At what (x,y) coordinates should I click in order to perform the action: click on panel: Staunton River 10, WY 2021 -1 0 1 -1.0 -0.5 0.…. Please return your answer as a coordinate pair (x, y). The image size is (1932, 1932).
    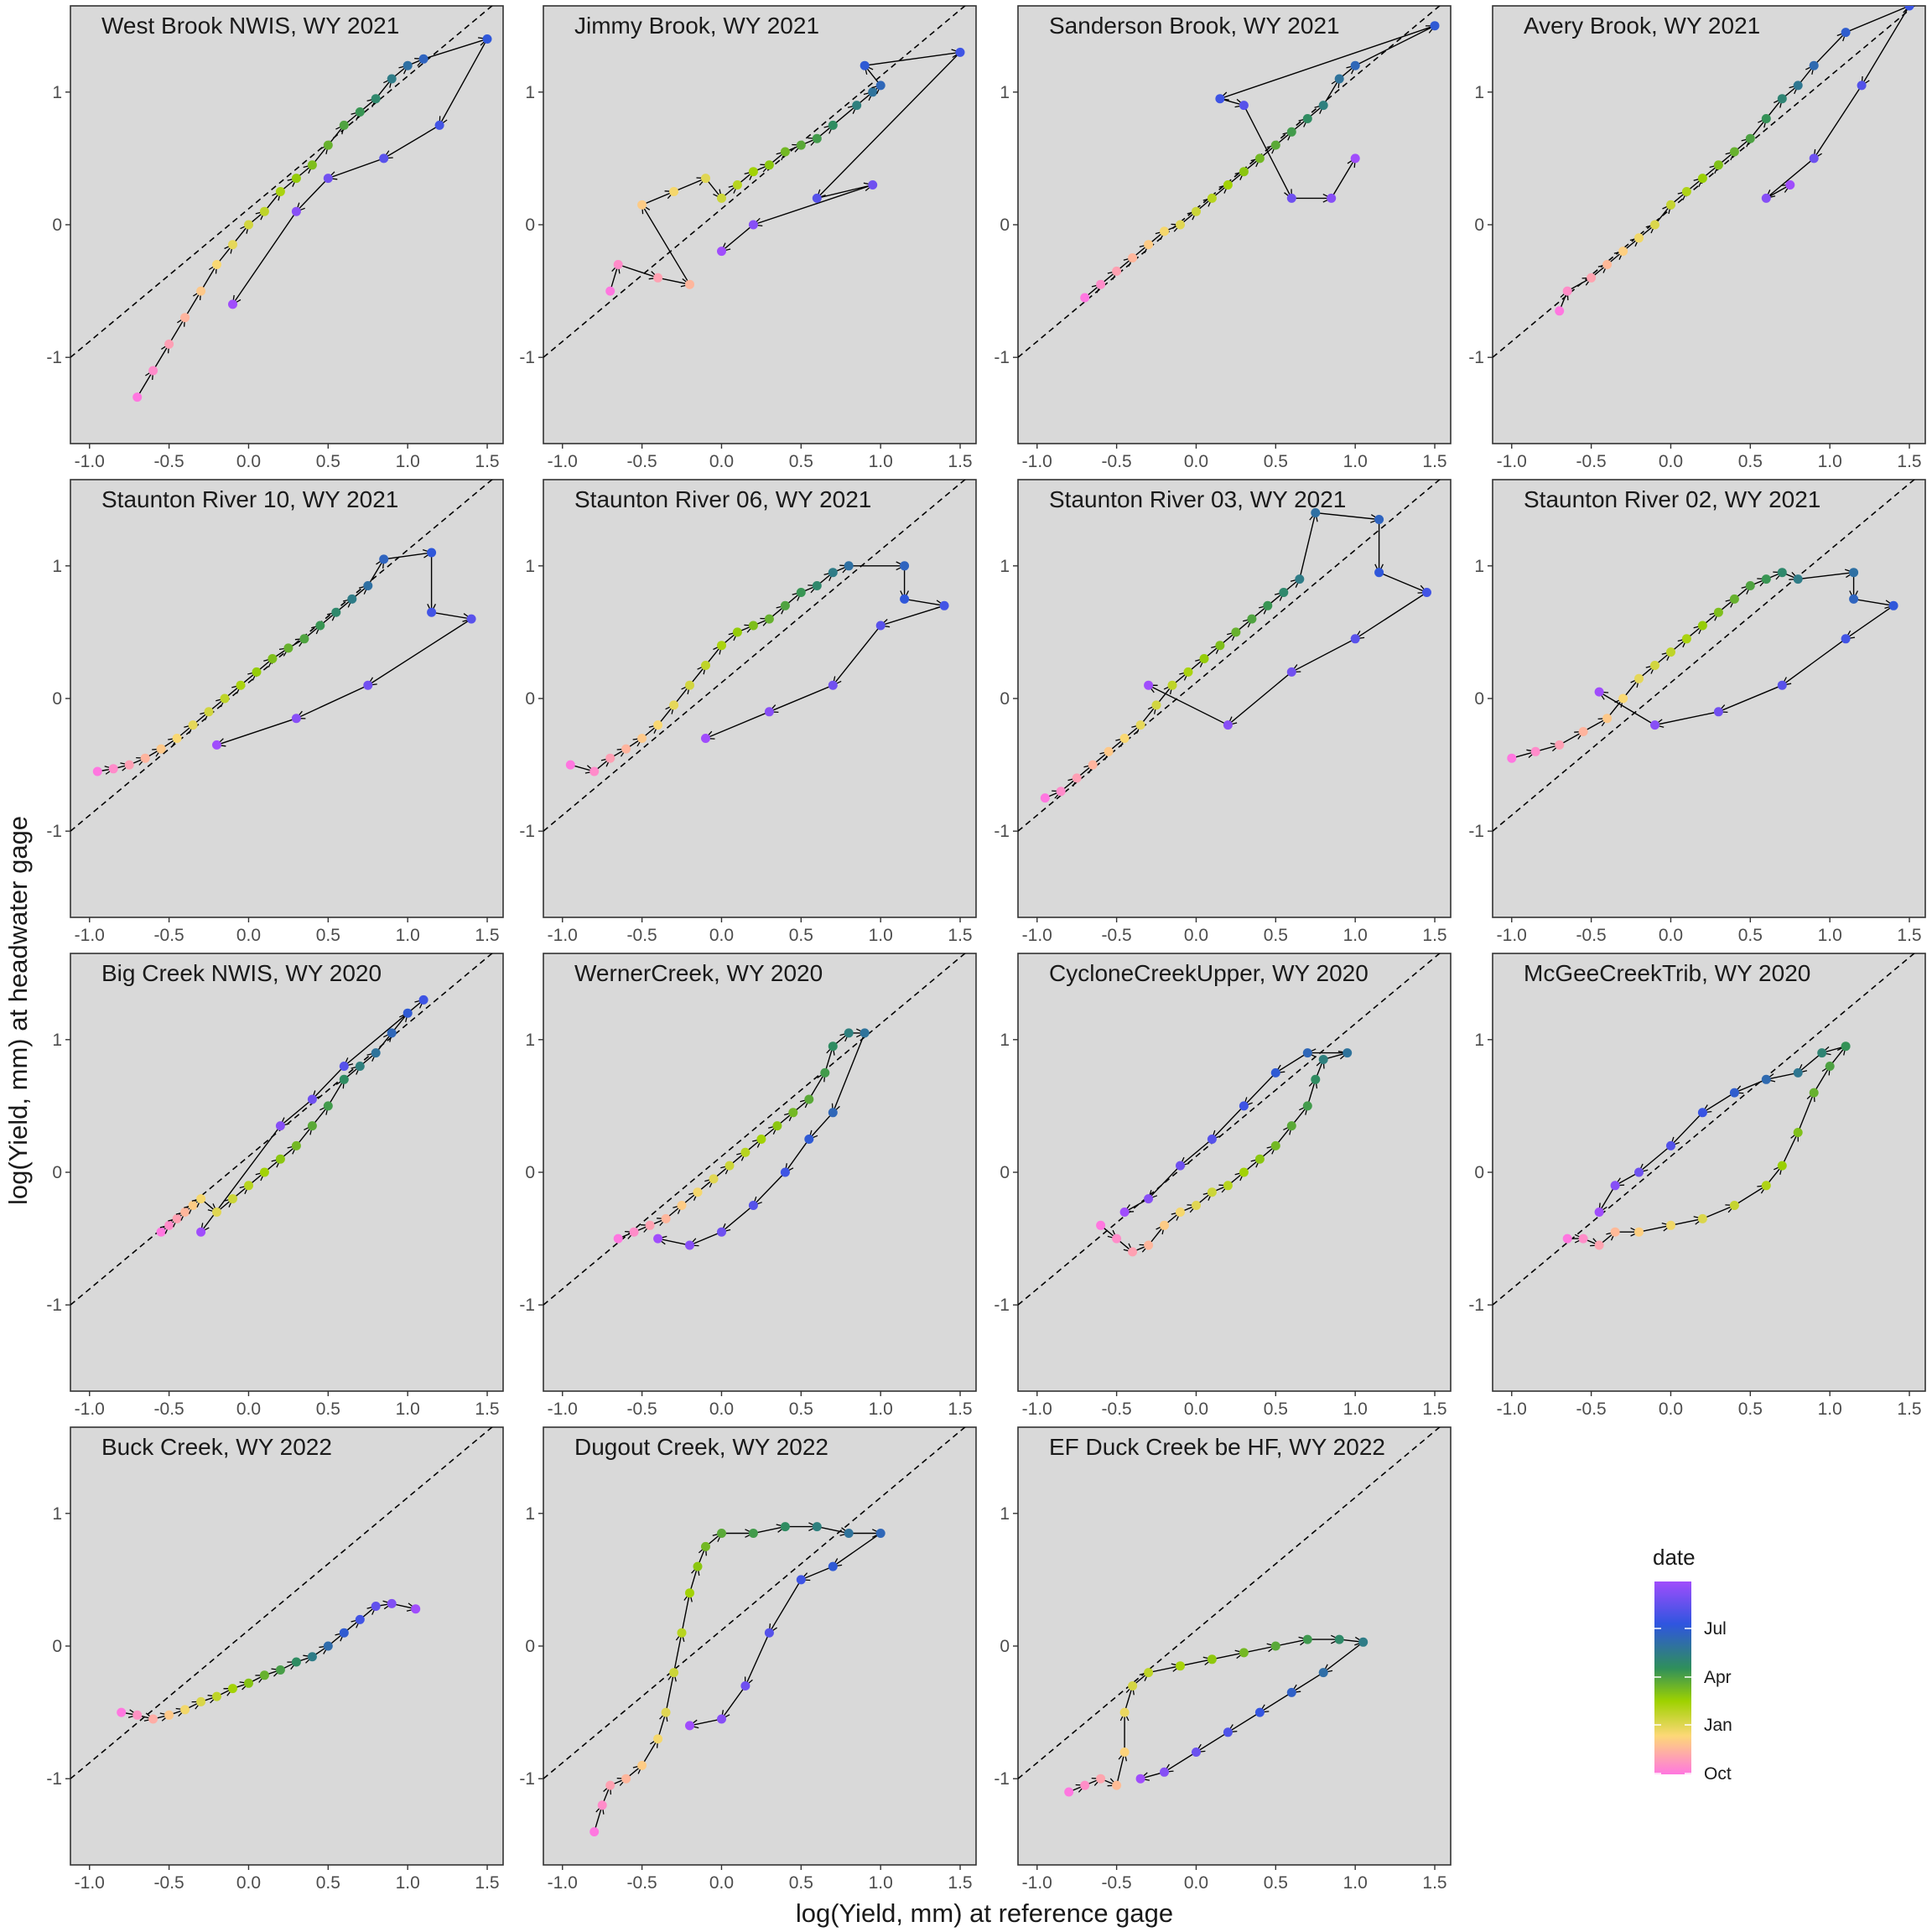
    Looking at the image, I should click on (275, 712).